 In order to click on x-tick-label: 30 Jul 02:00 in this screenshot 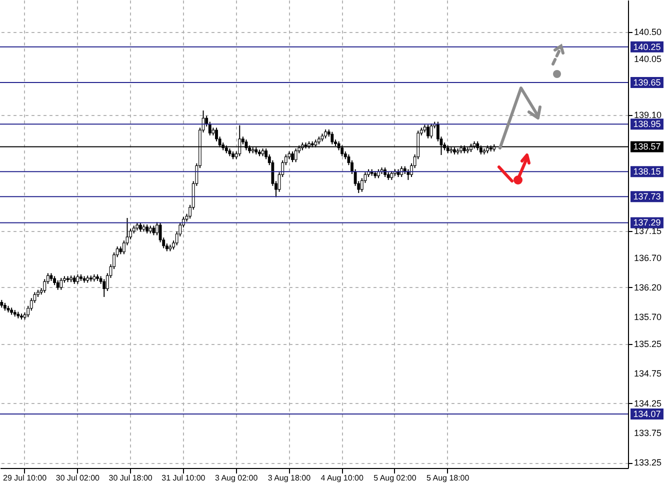, I will do `click(78, 478)`.